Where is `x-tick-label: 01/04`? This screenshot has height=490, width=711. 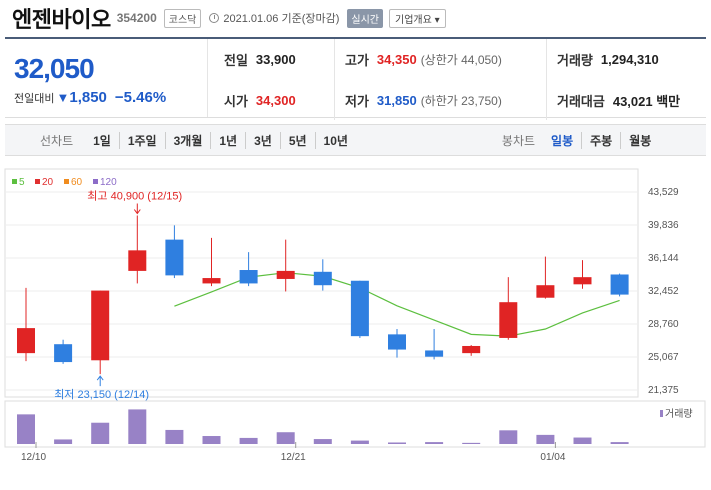
x-tick-label: 01/04 is located at coordinates (552, 457).